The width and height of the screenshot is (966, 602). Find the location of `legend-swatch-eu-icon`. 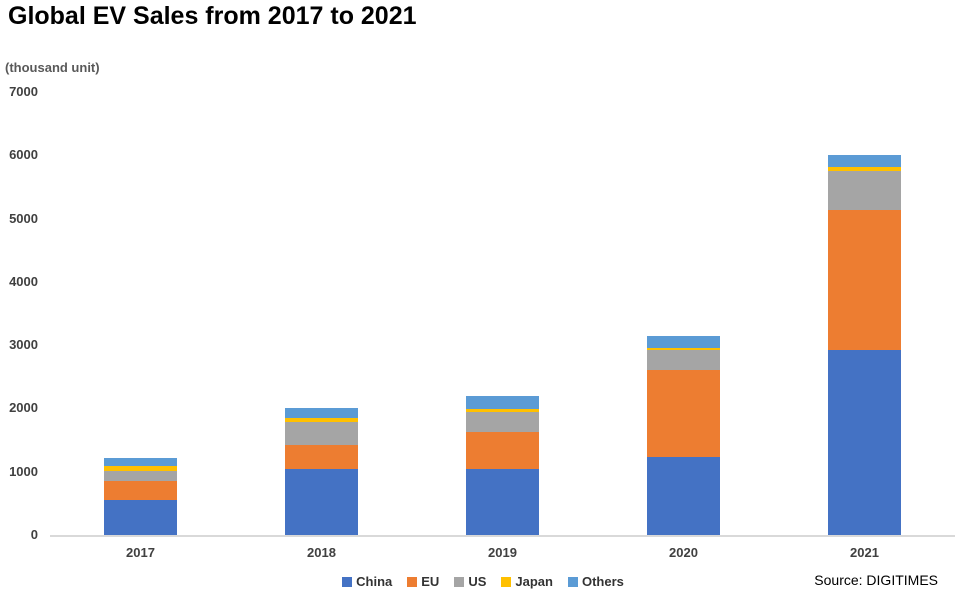

legend-swatch-eu-icon is located at coordinates (412, 581).